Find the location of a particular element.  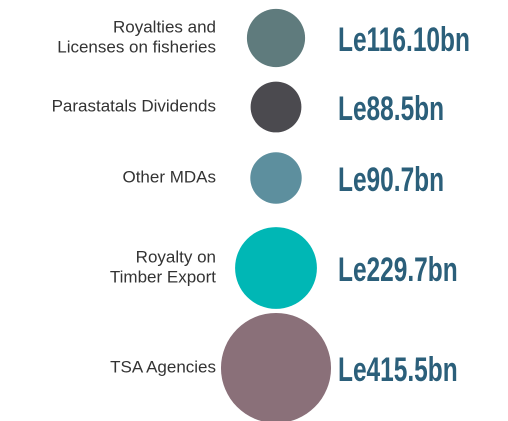

value-label: Le415.5bn is located at coordinates (398, 370).